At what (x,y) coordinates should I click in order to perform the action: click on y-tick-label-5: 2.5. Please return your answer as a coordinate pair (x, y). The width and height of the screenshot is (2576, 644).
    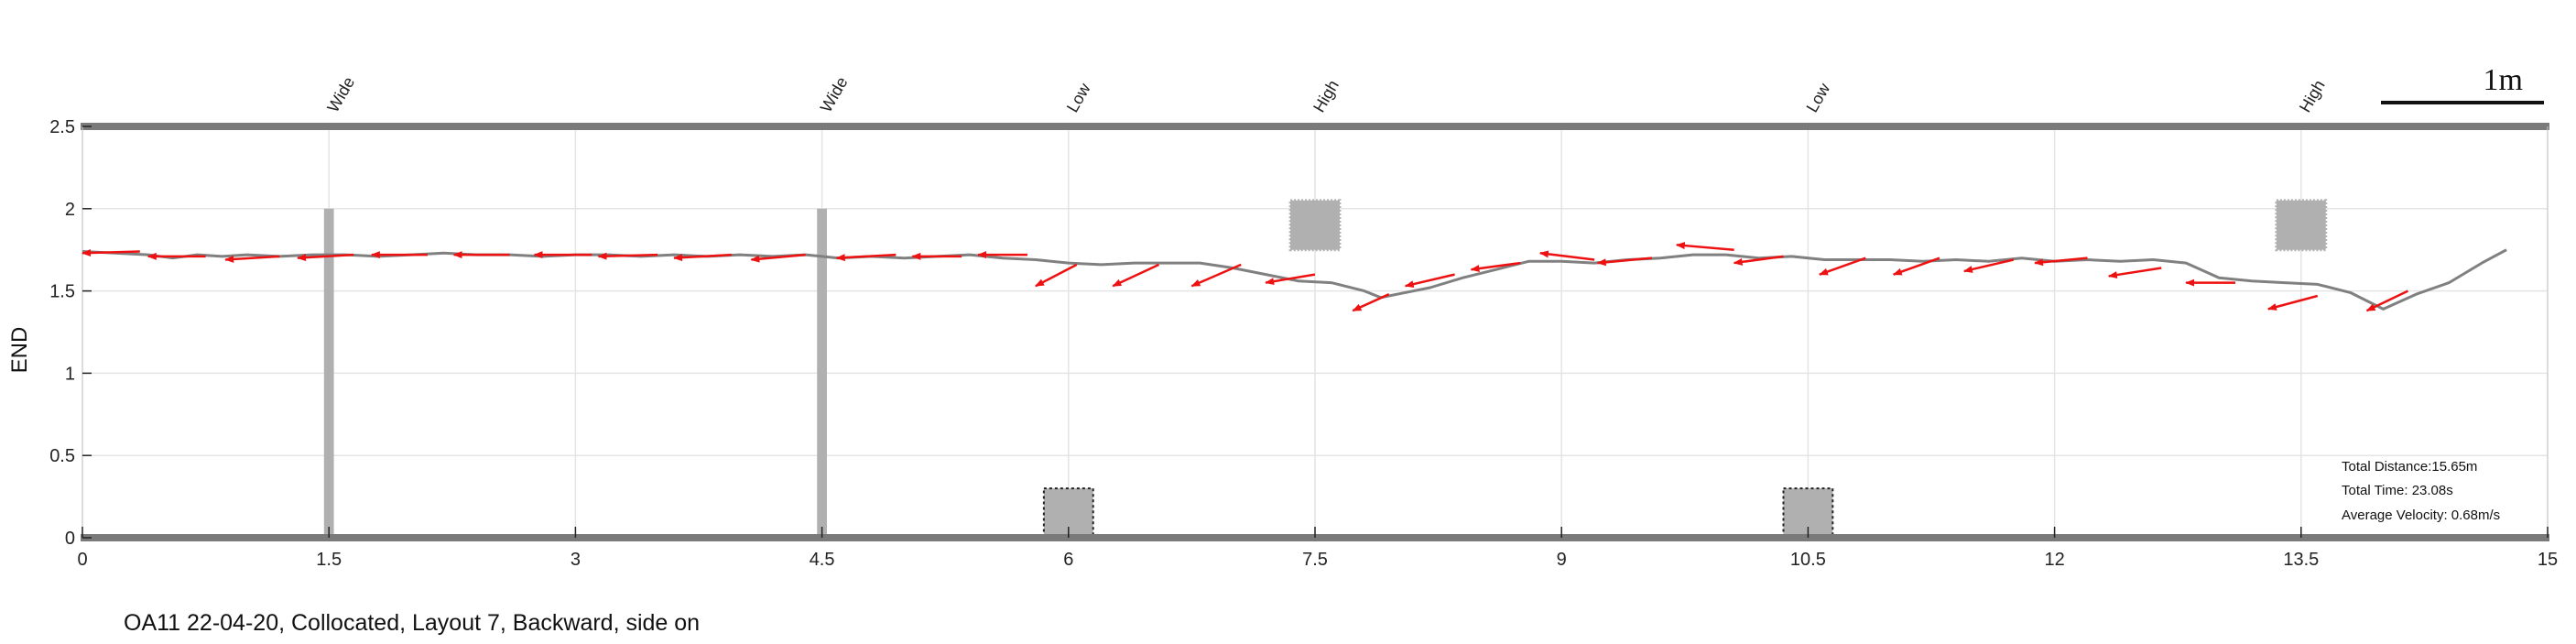
    Looking at the image, I should click on (62, 127).